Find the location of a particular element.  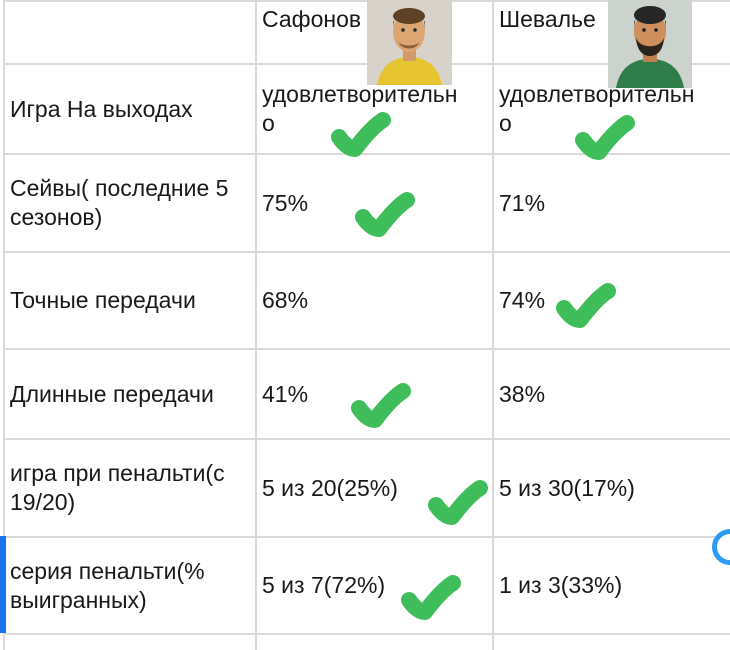

cell-label-penalties: игра при пенальти(с 19/20) is located at coordinates (131, 489).